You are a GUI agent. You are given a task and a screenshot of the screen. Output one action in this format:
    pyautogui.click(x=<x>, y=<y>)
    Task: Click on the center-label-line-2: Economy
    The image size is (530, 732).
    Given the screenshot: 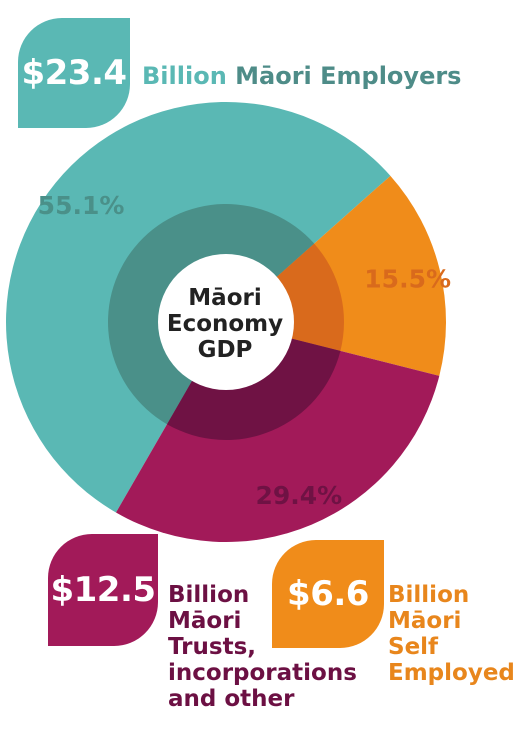 What is the action you would take?
    pyautogui.click(x=225, y=324)
    